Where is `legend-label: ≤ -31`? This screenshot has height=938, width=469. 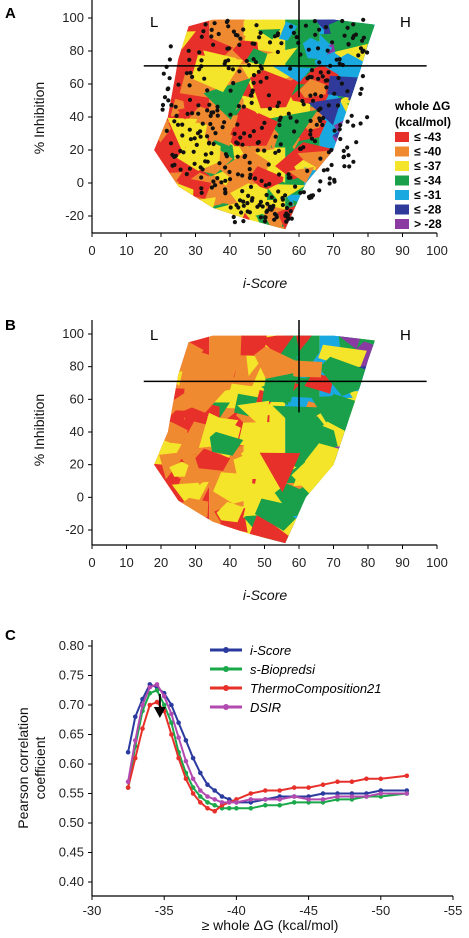
legend-label: ≤ -31 is located at coordinates (428, 195).